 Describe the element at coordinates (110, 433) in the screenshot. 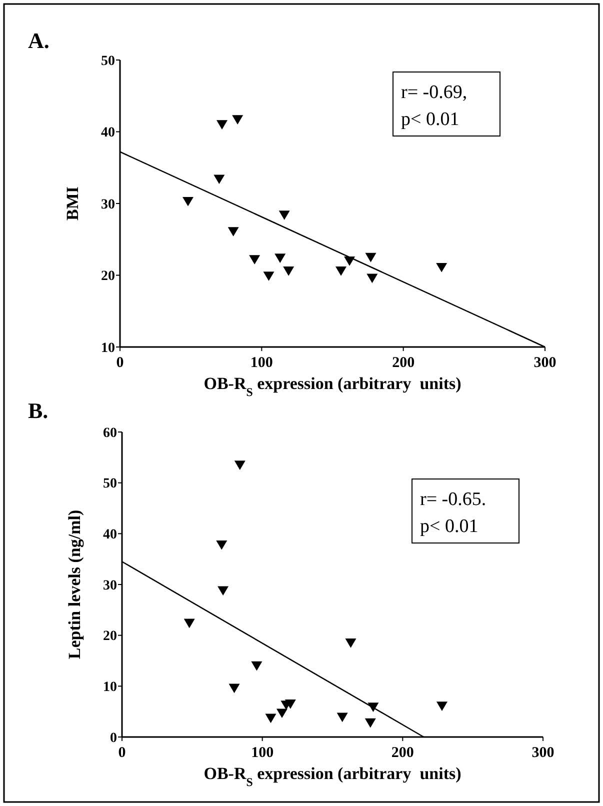

I see `y-tick-label: 60` at that location.